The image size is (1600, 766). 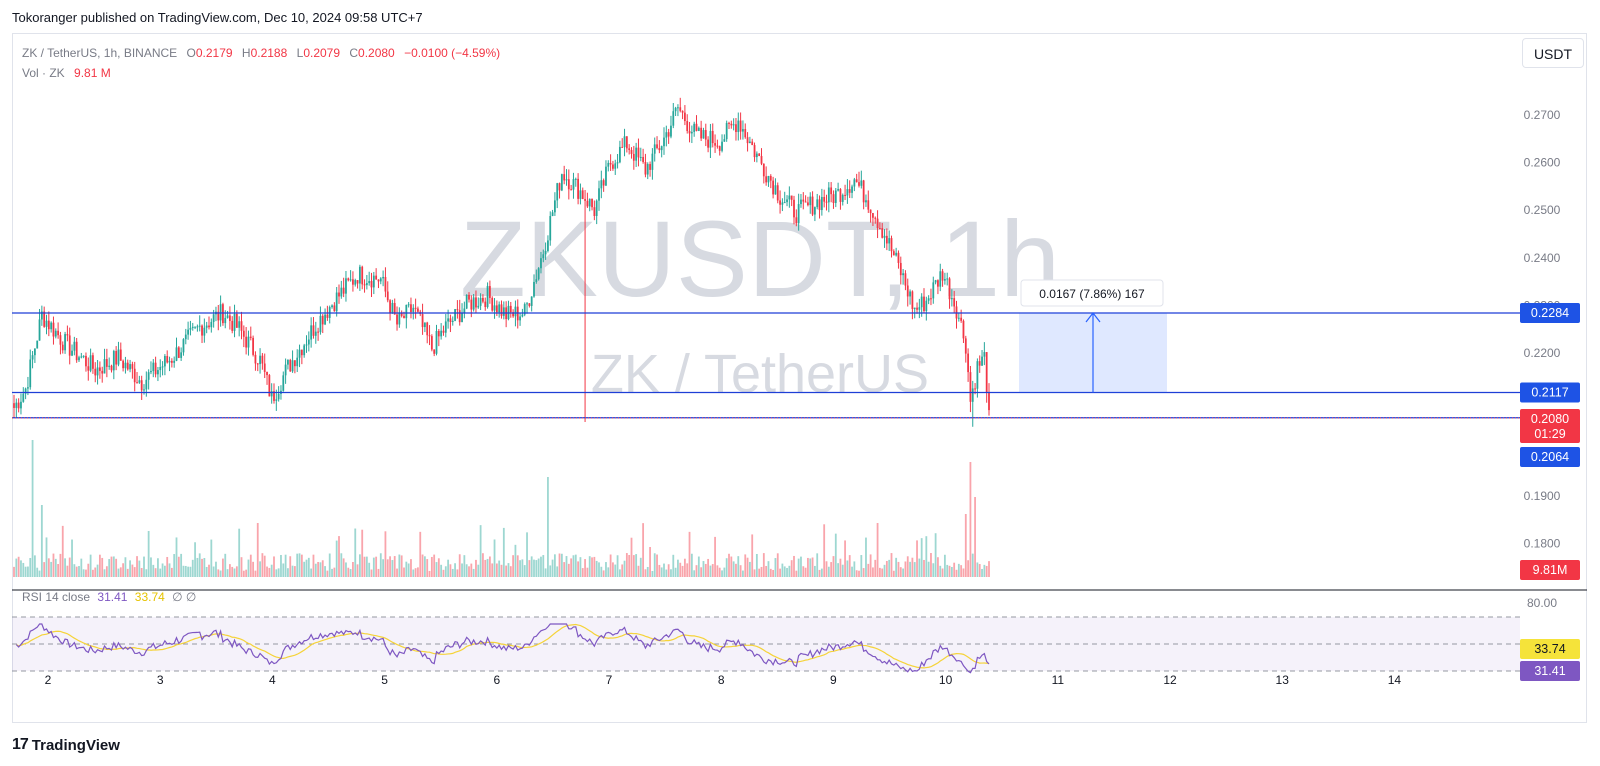 I want to click on time-label: 8, so click(x=721, y=680).